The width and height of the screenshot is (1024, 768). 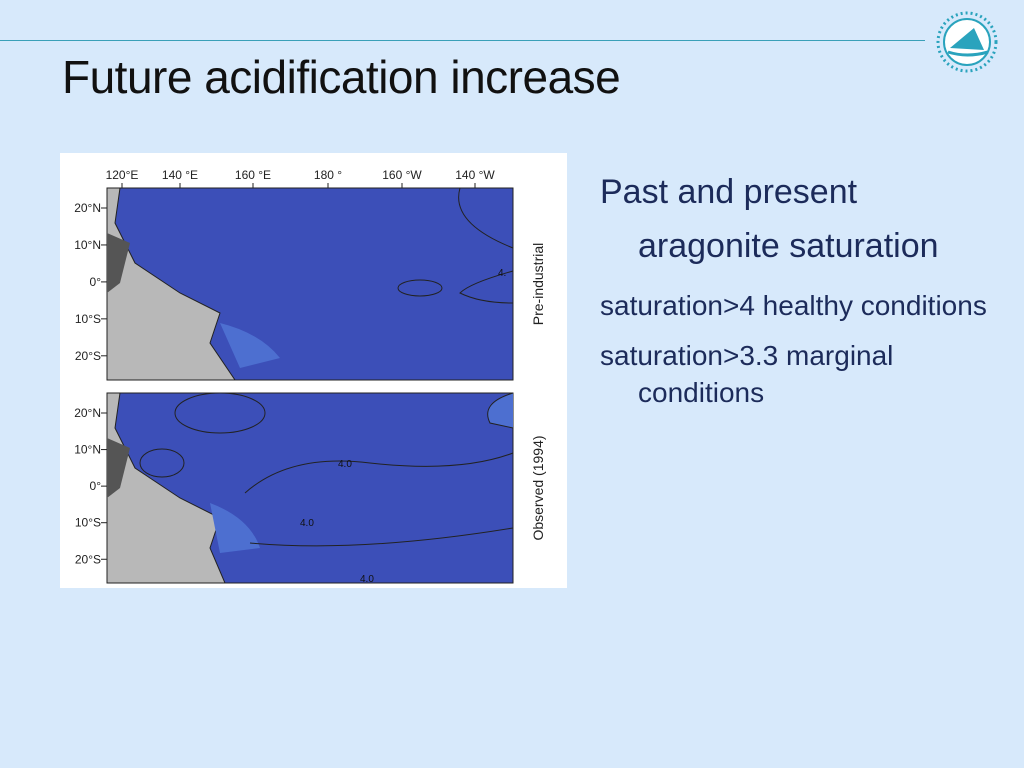 What do you see at coordinates (967, 39) in the screenshot?
I see `logo-sail` at bounding box center [967, 39].